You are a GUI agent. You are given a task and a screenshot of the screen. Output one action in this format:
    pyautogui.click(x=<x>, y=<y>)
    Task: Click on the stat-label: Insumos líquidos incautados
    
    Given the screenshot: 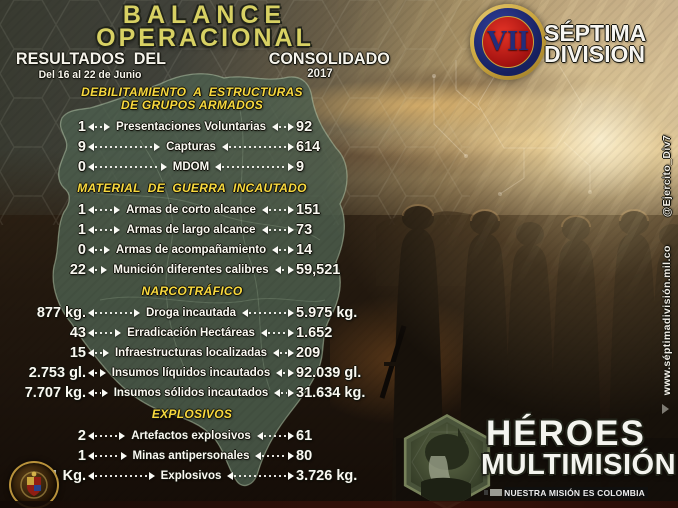 What is the action you would take?
    pyautogui.click(x=191, y=372)
    